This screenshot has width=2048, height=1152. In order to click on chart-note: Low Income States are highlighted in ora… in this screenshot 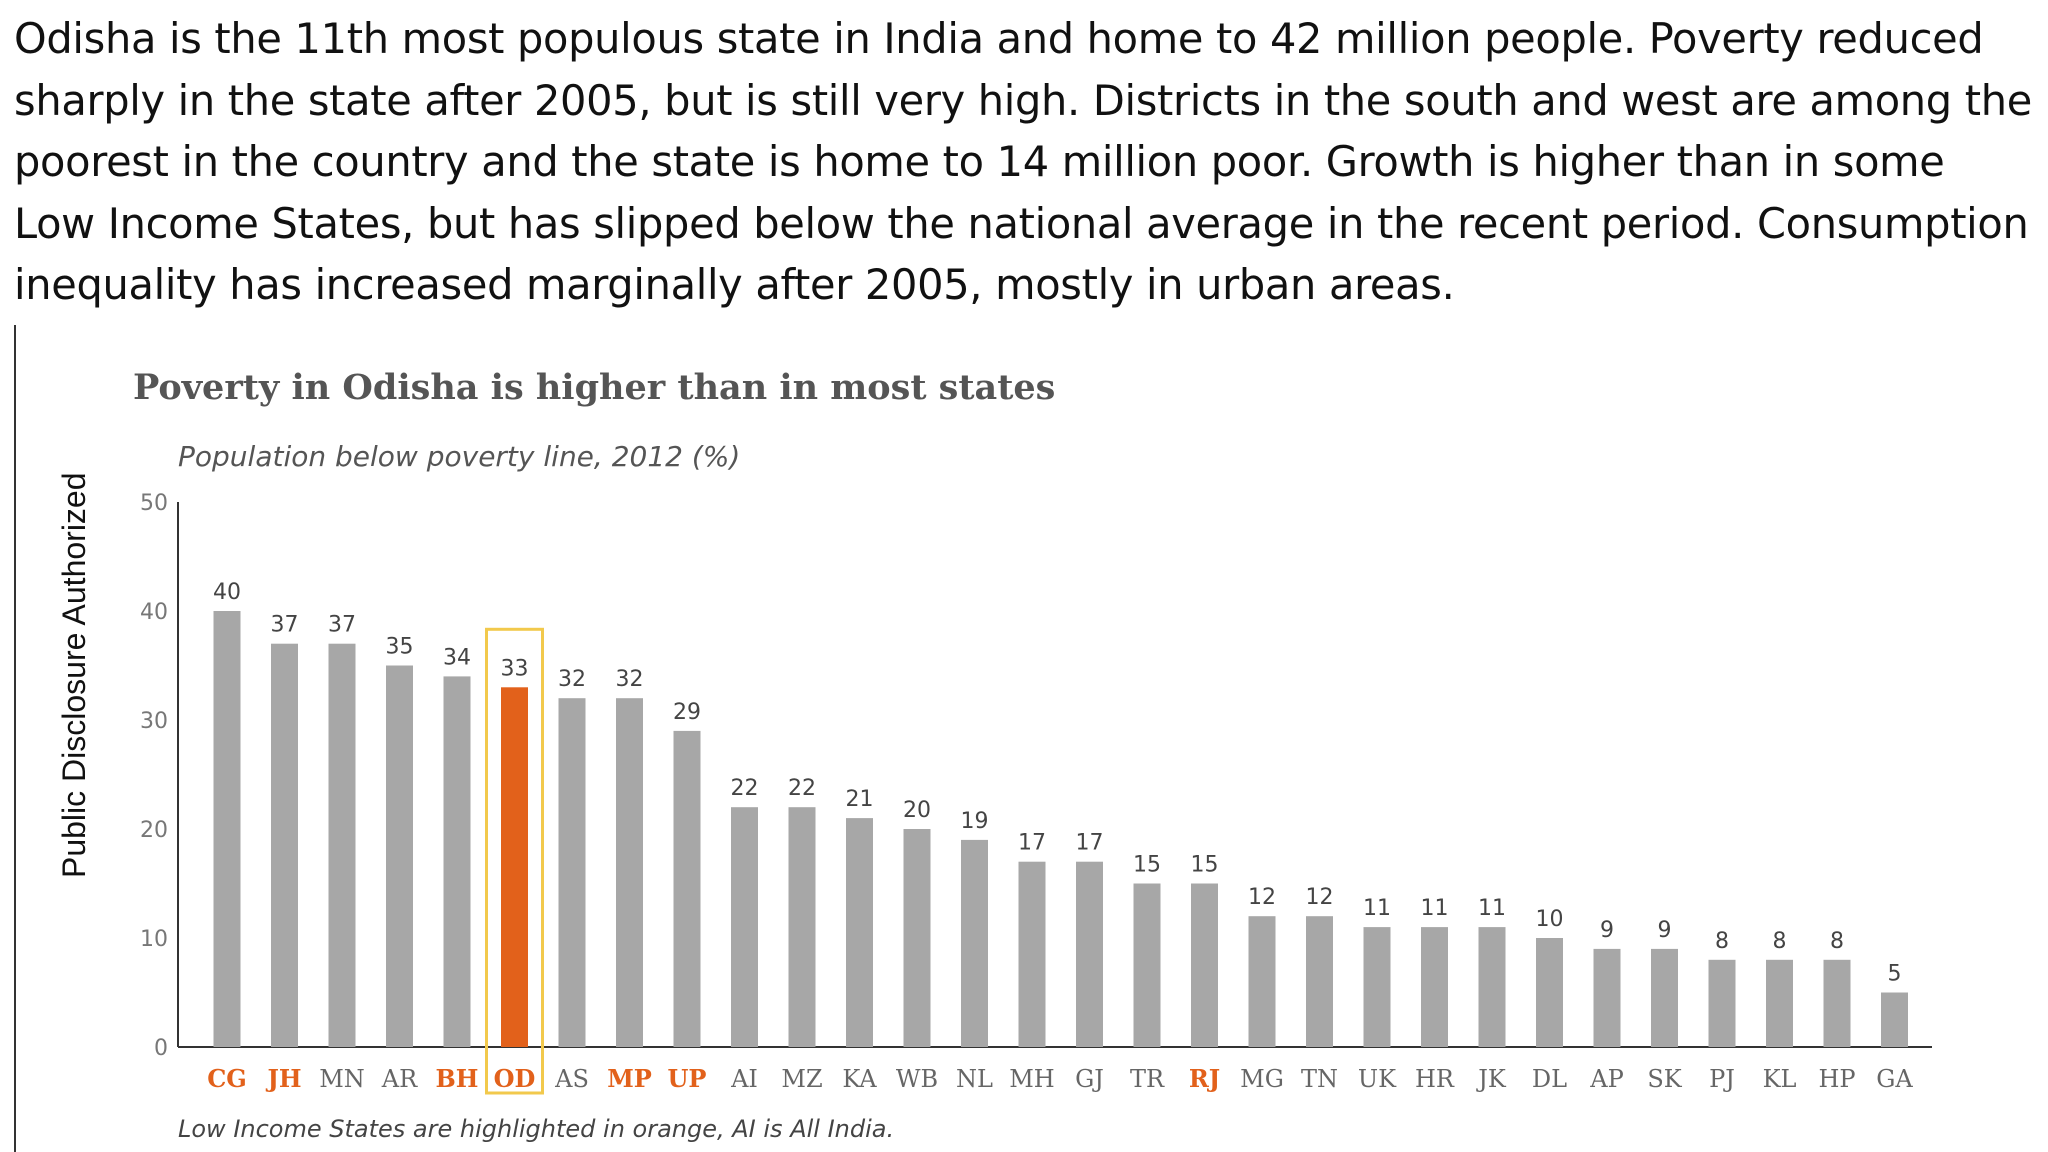, I will do `click(536, 1129)`.